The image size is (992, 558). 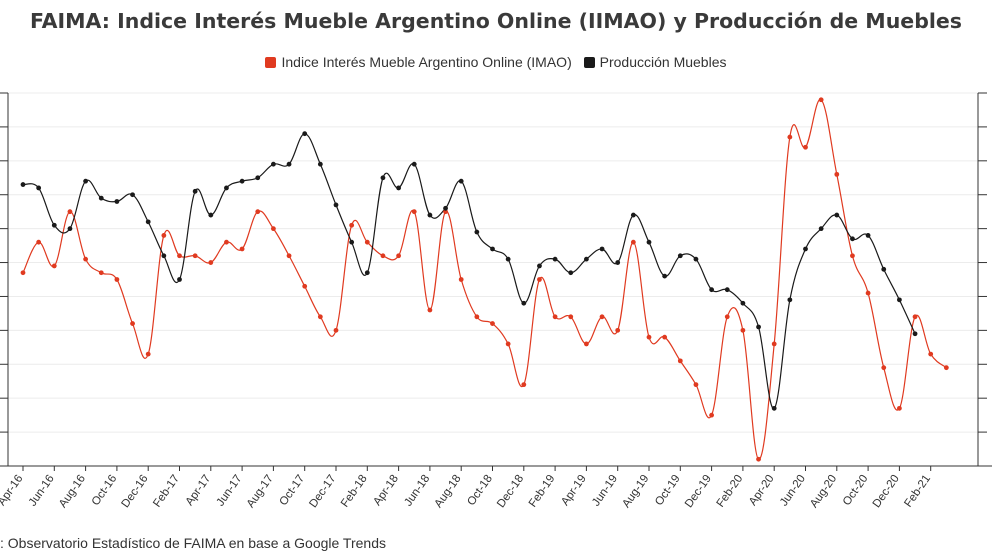 What do you see at coordinates (823, 491) in the screenshot?
I see `x-tick-label: Aug-20` at bounding box center [823, 491].